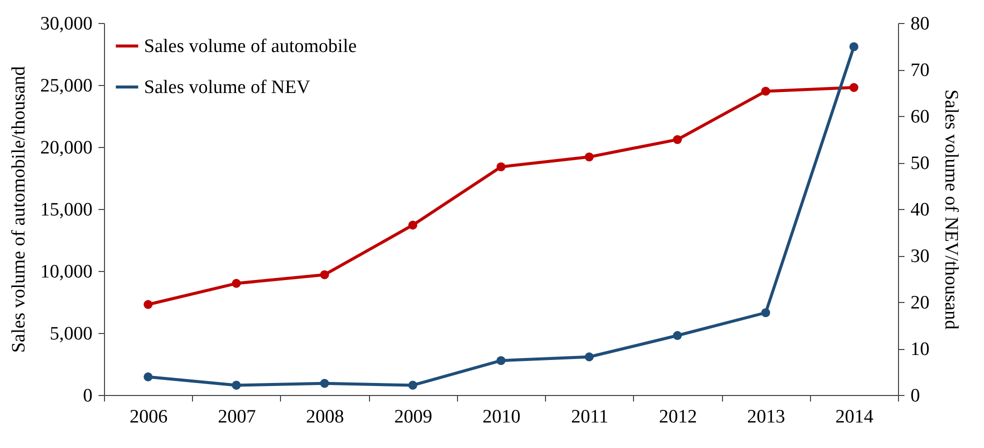 Image resolution: width=984 pixels, height=448 pixels. I want to click on legend-label: Sales volume of NEV, so click(227, 87).